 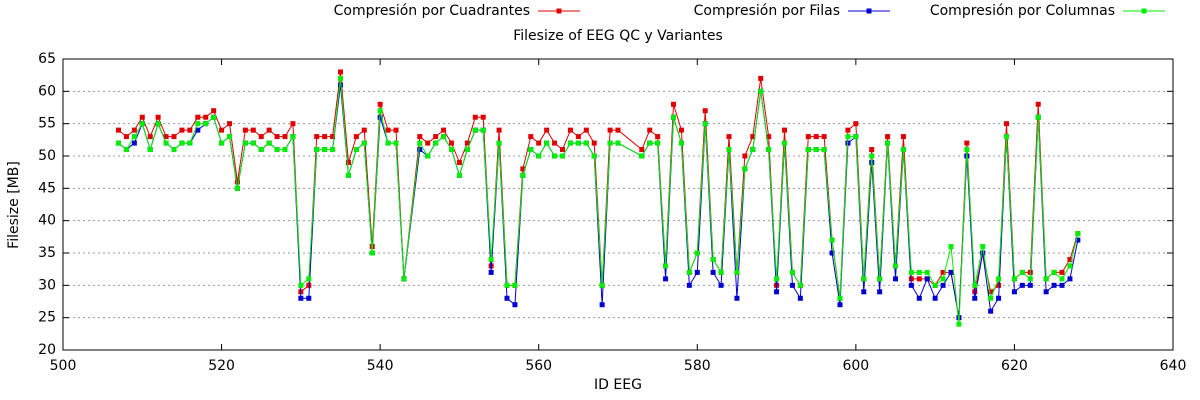 I want to click on y-tick-label: 30, so click(x=47, y=285).